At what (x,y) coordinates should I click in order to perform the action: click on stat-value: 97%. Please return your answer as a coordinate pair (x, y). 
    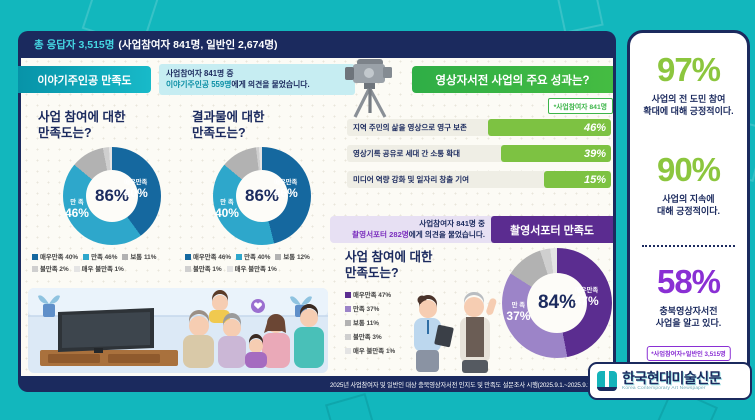
    Looking at the image, I should click on (688, 69).